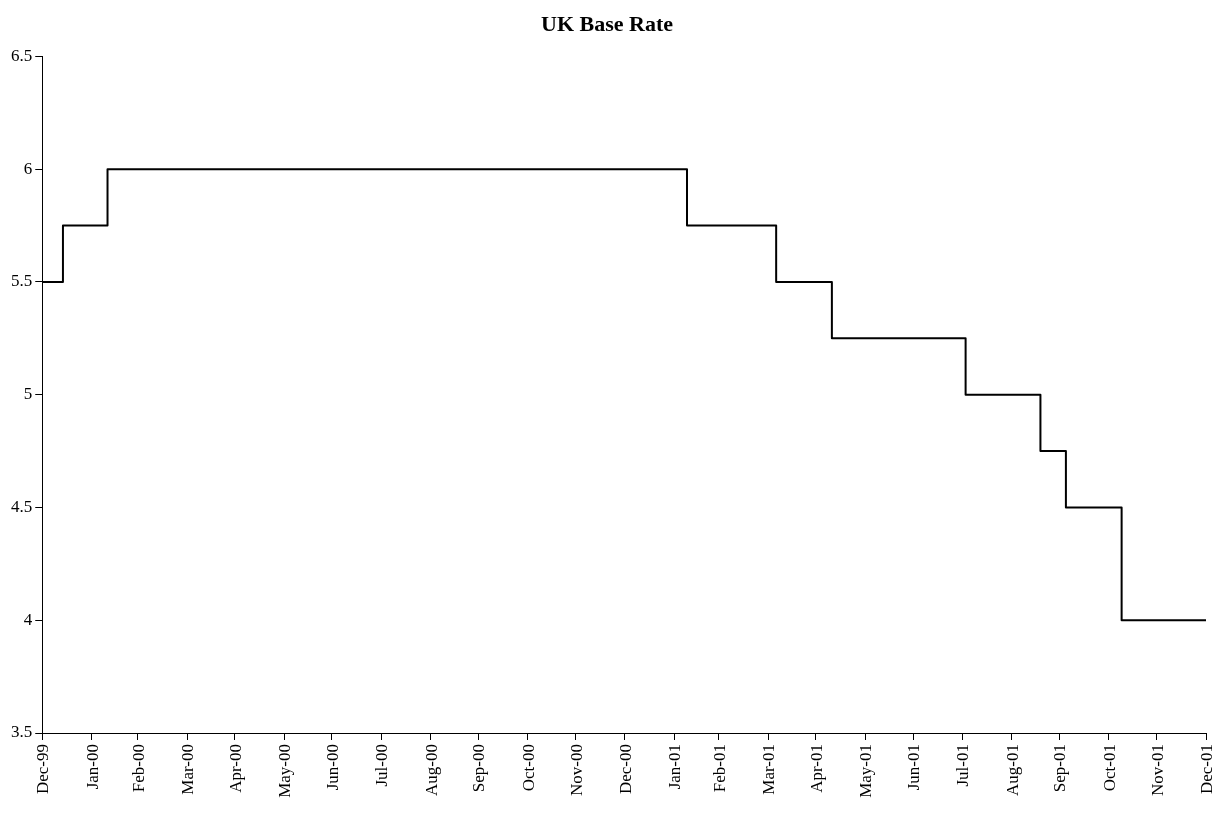 This screenshot has height=829, width=1228. Describe the element at coordinates (625, 769) in the screenshot. I see `x-tick-label: Dec-00` at that location.